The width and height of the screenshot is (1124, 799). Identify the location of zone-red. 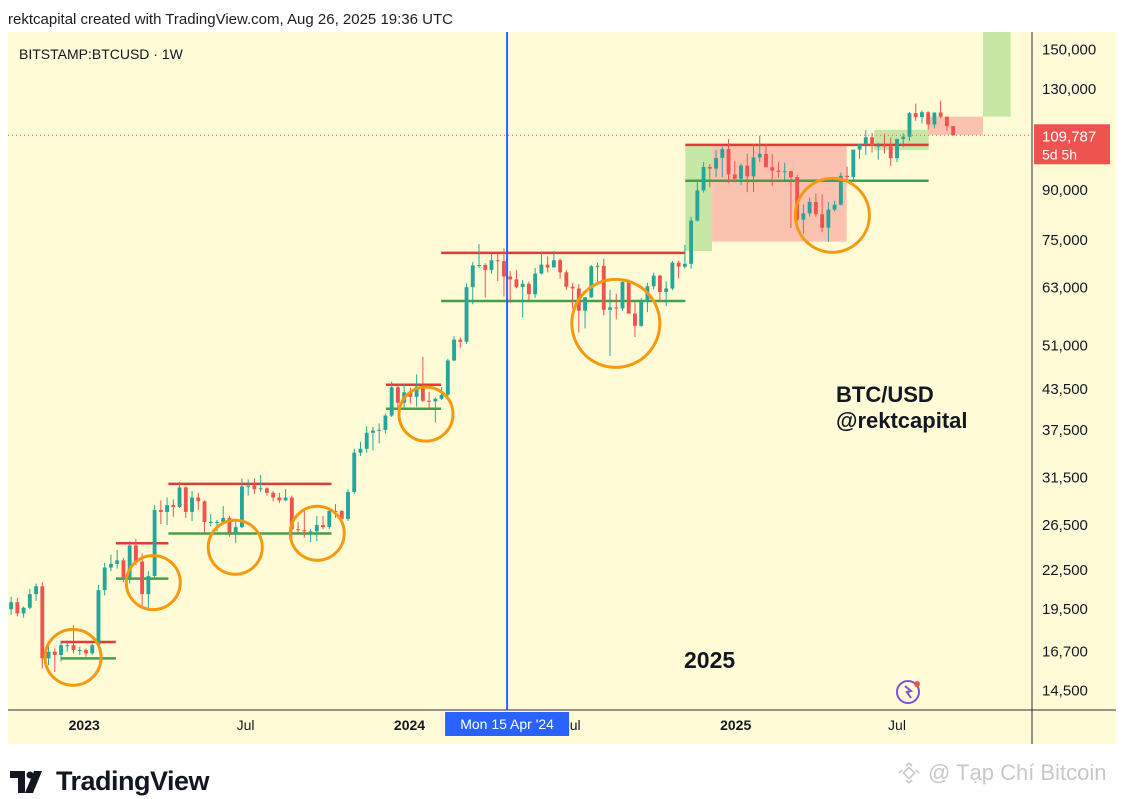
(779, 193).